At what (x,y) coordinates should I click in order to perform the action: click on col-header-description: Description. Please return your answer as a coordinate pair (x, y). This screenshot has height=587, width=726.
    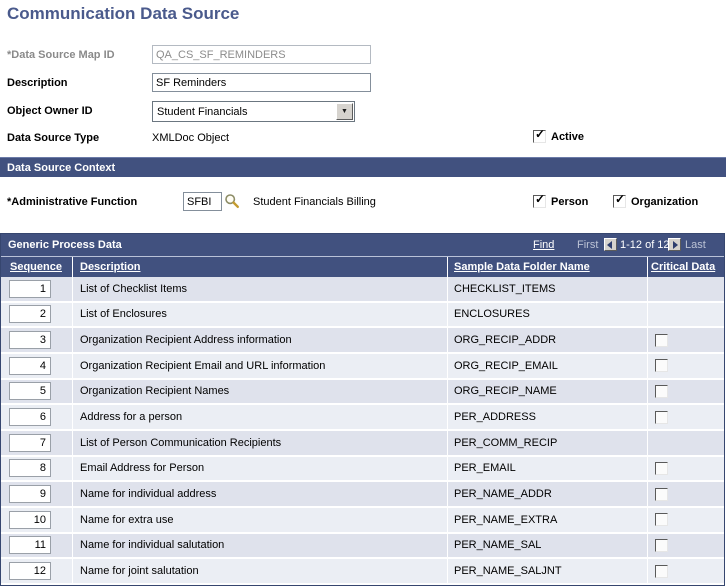
    Looking at the image, I should click on (260, 267).